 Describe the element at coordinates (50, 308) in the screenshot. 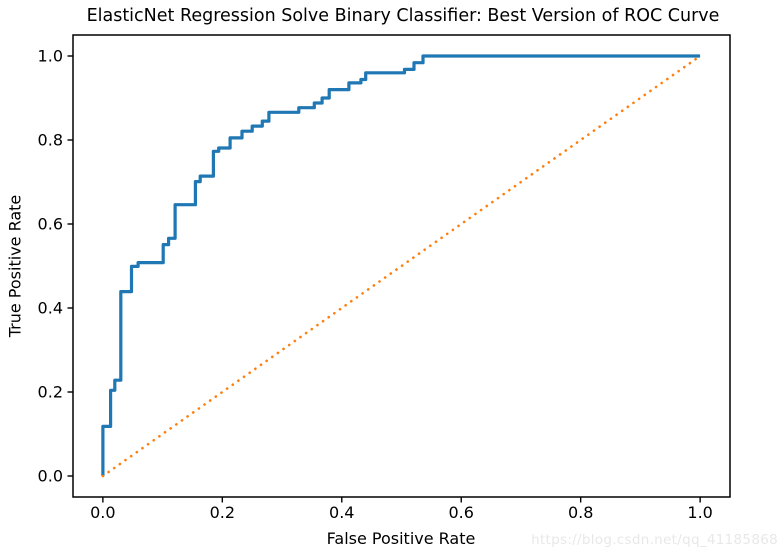

I see `y-tick-label: 0.4` at that location.